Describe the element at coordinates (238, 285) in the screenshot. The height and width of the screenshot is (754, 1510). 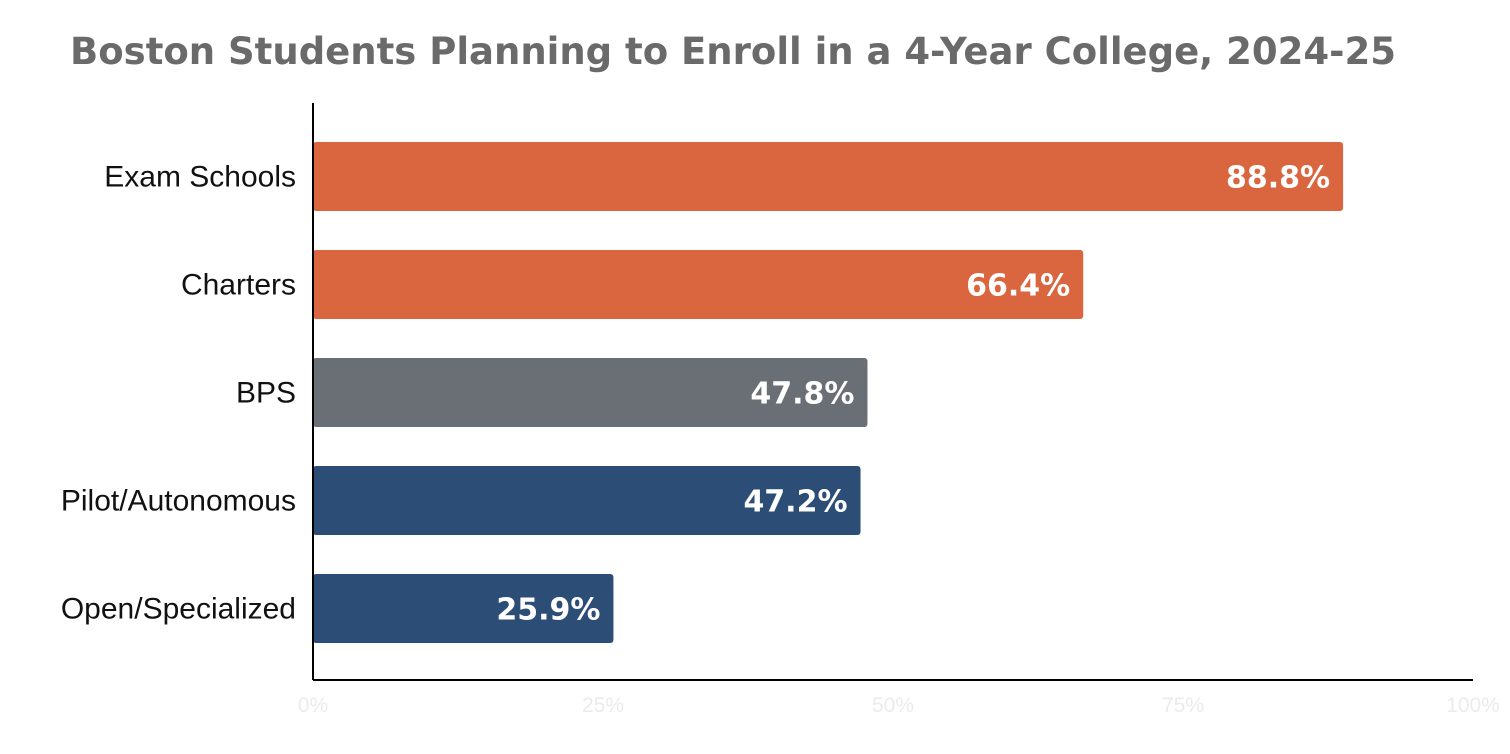
I see `category-label: Charters` at that location.